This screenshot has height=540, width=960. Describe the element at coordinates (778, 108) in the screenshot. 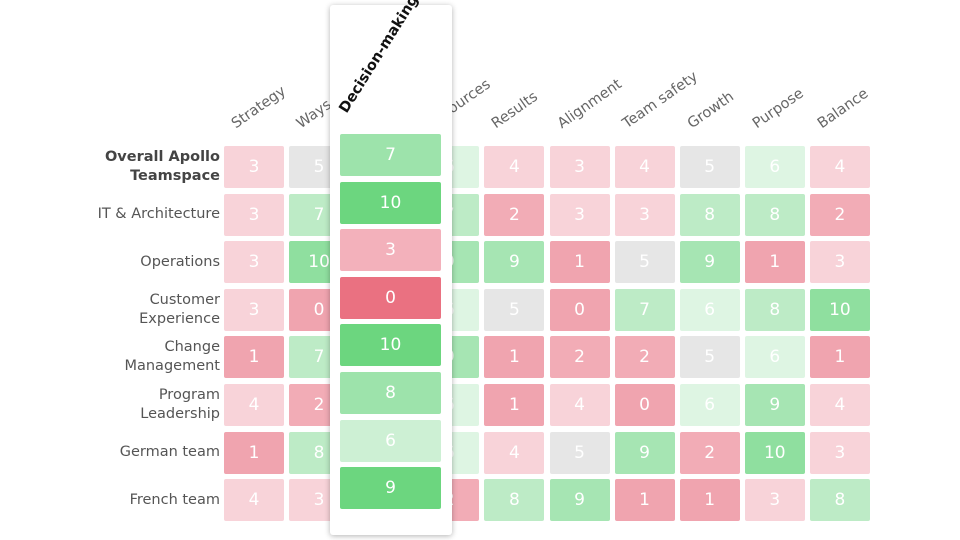

I see `column-header: Purpose` at that location.